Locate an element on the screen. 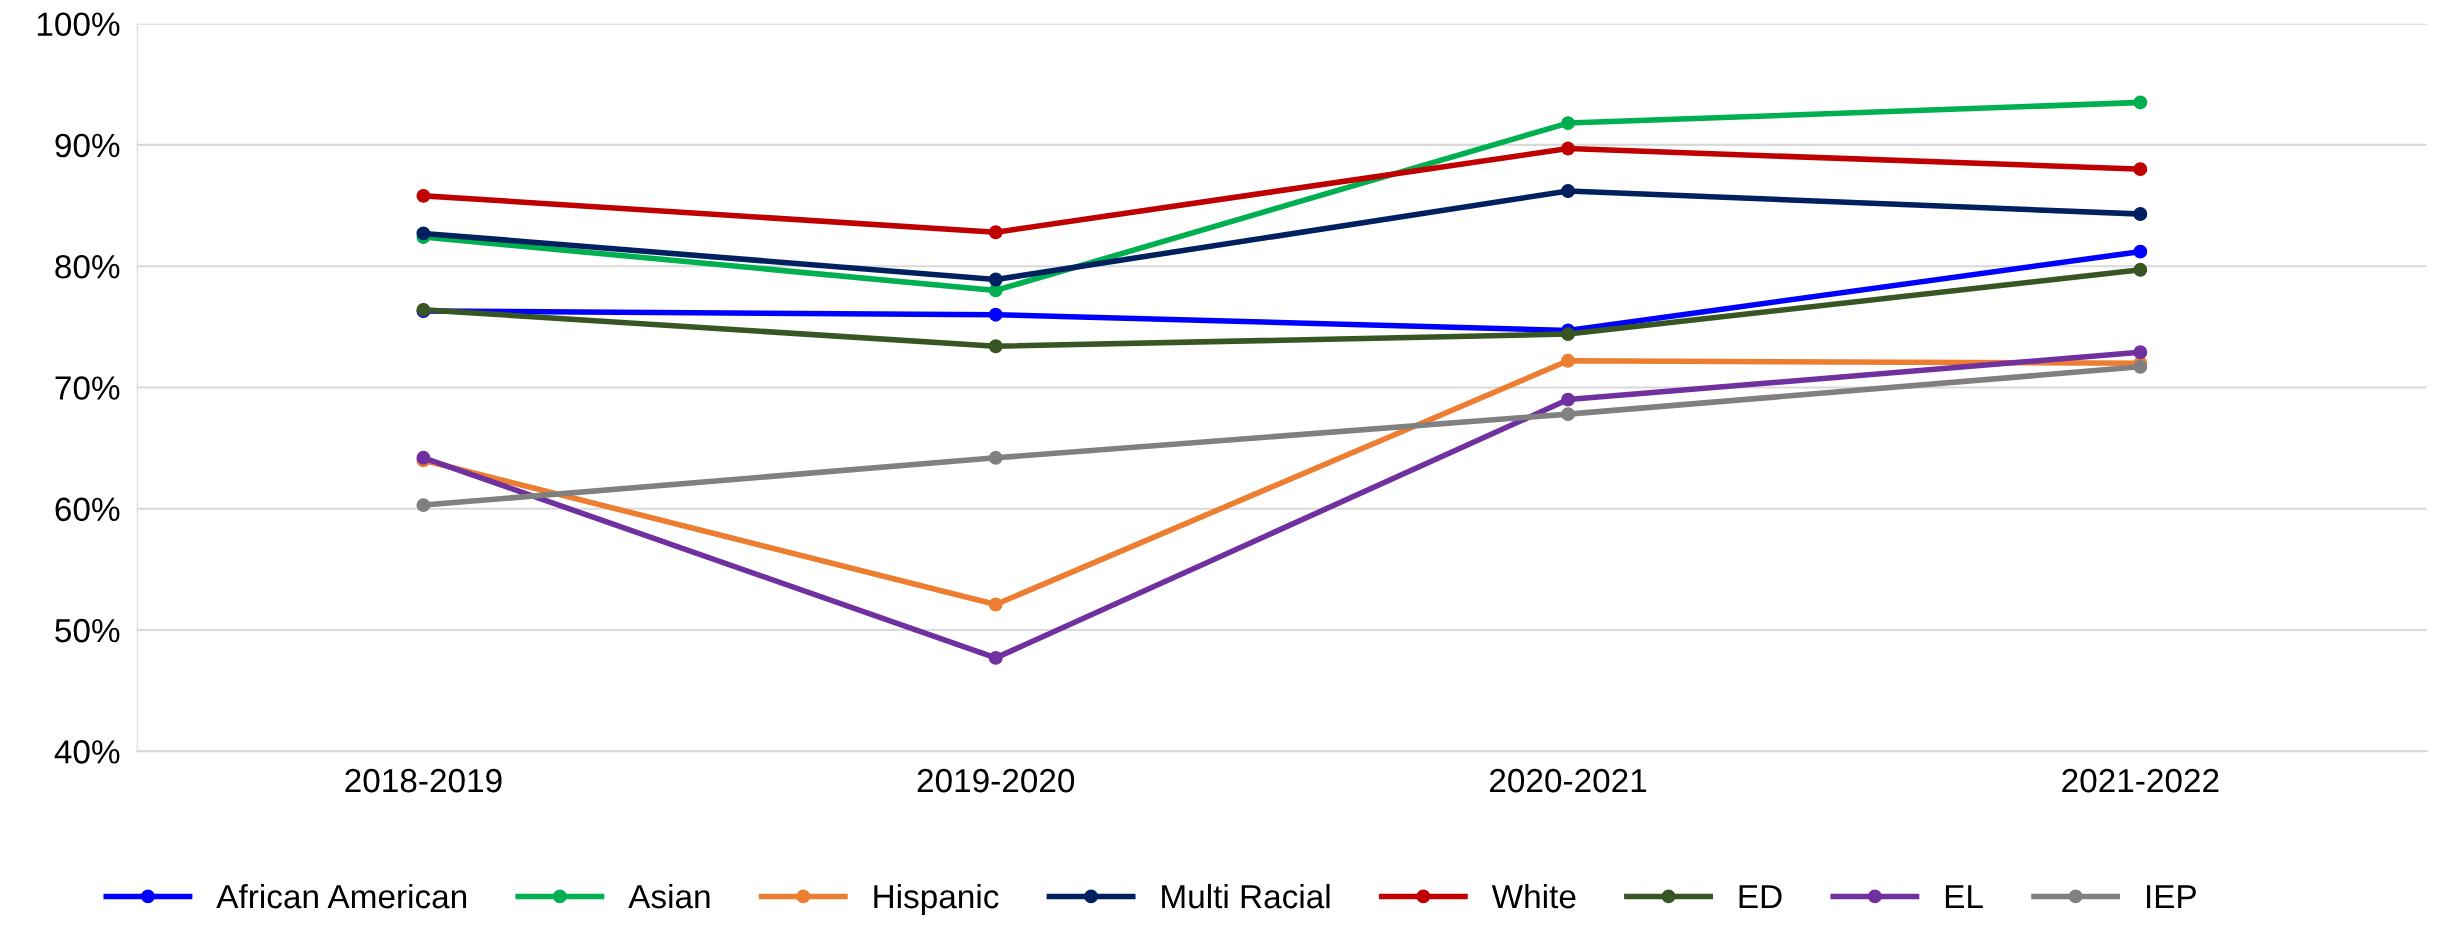 Image resolution: width=2451 pixels, height=945 pixels. x-tick-label: 2020-2021 is located at coordinates (1568, 780).